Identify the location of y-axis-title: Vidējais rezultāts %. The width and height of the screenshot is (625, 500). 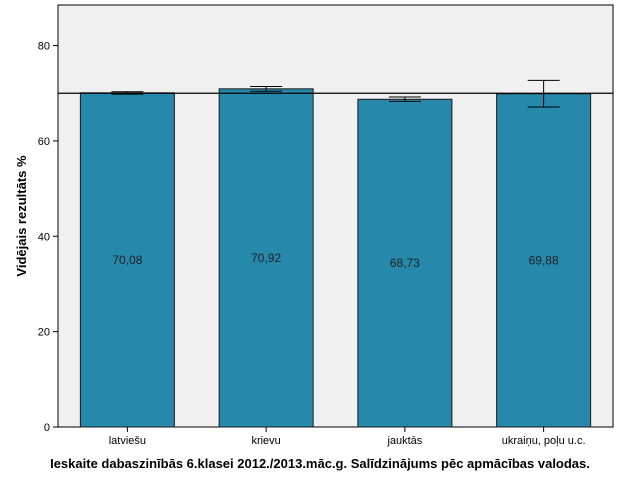
(21, 216).